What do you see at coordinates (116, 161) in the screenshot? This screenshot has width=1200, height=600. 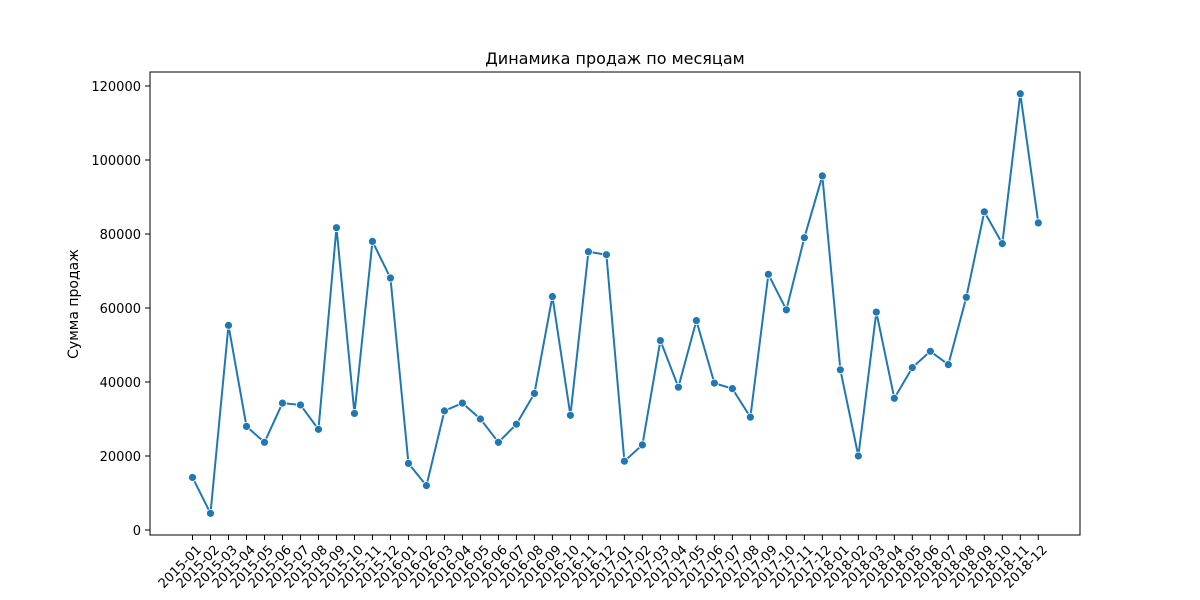 I see `y-tick-label: 100000` at bounding box center [116, 161].